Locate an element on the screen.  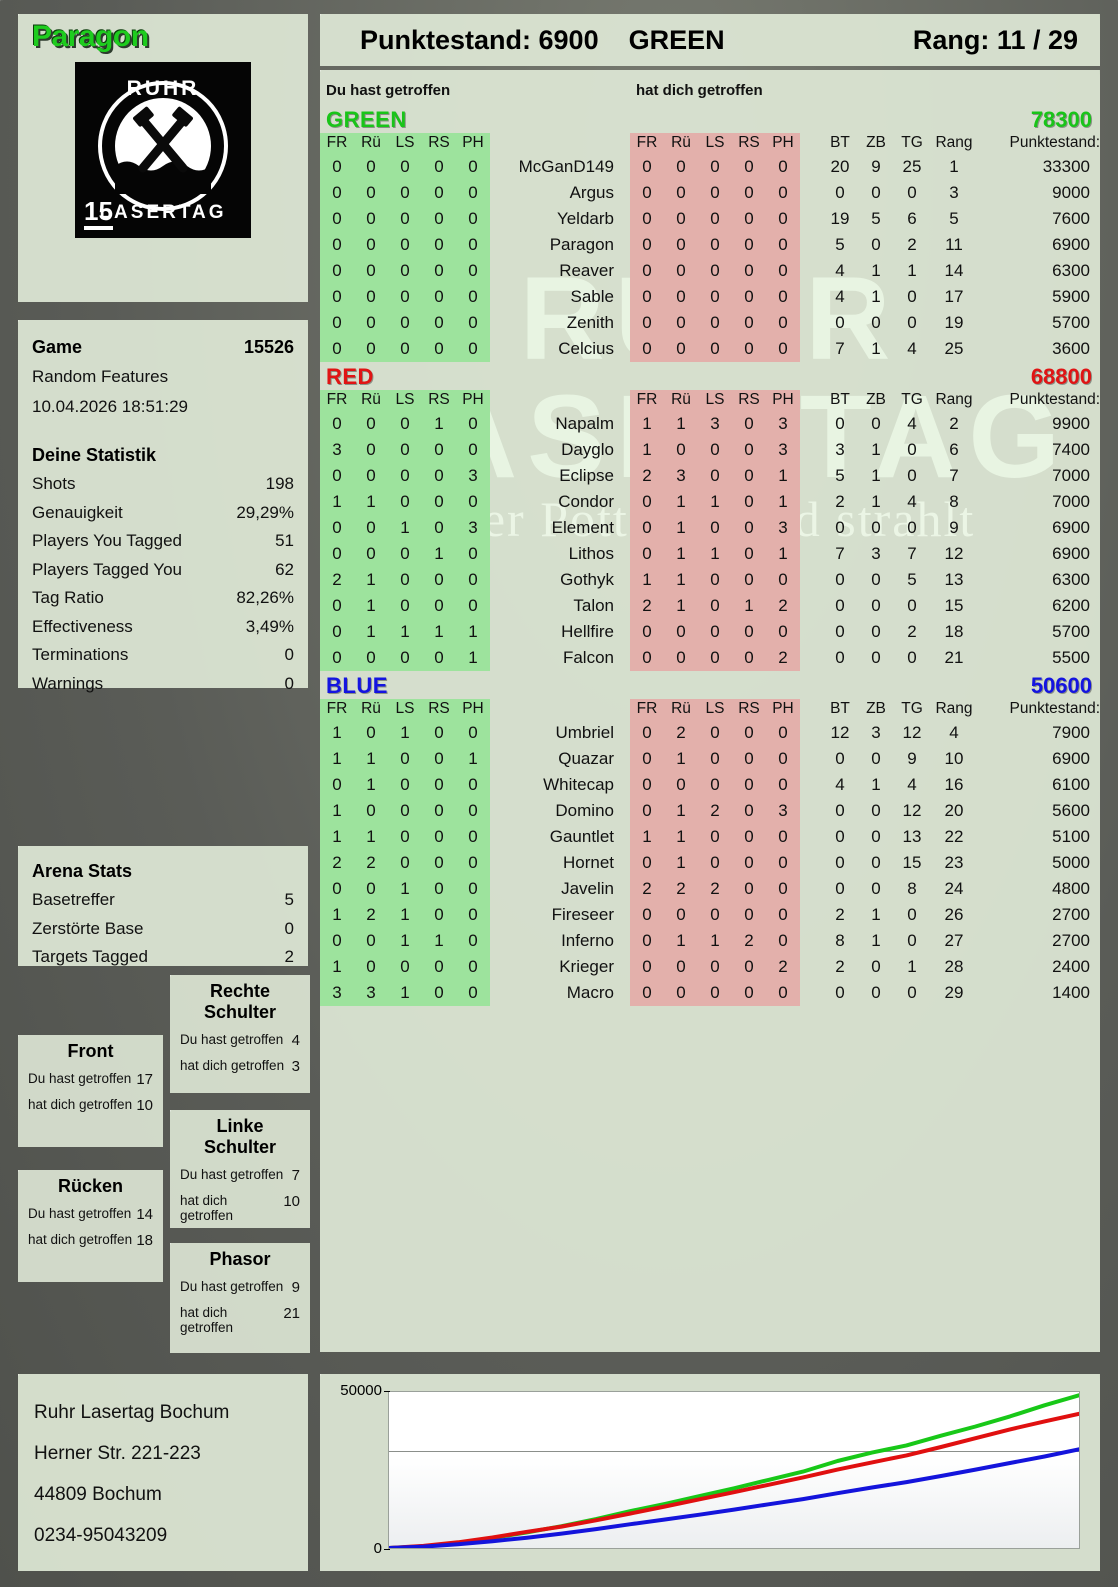
zb-cell: 1 is located at coordinates (876, 914).